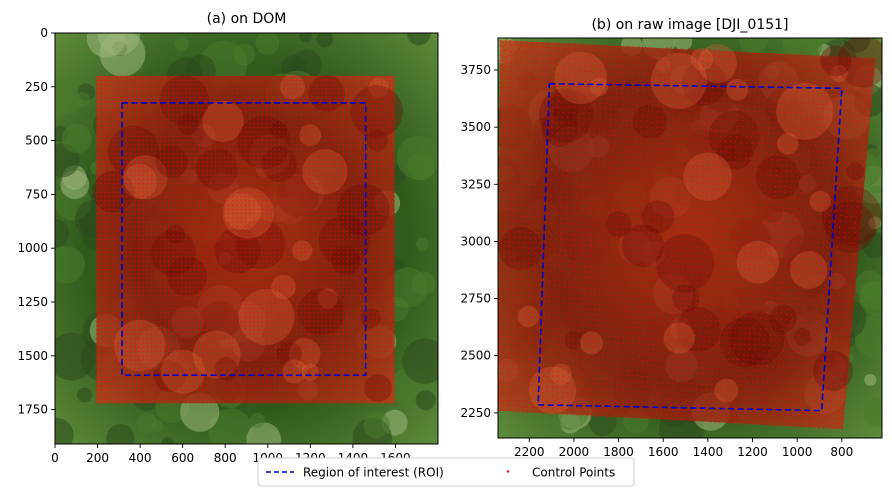 The height and width of the screenshot is (492, 892). Describe the element at coordinates (247, 19) in the screenshot. I see `panel-a-title: (a) on DOM` at that location.